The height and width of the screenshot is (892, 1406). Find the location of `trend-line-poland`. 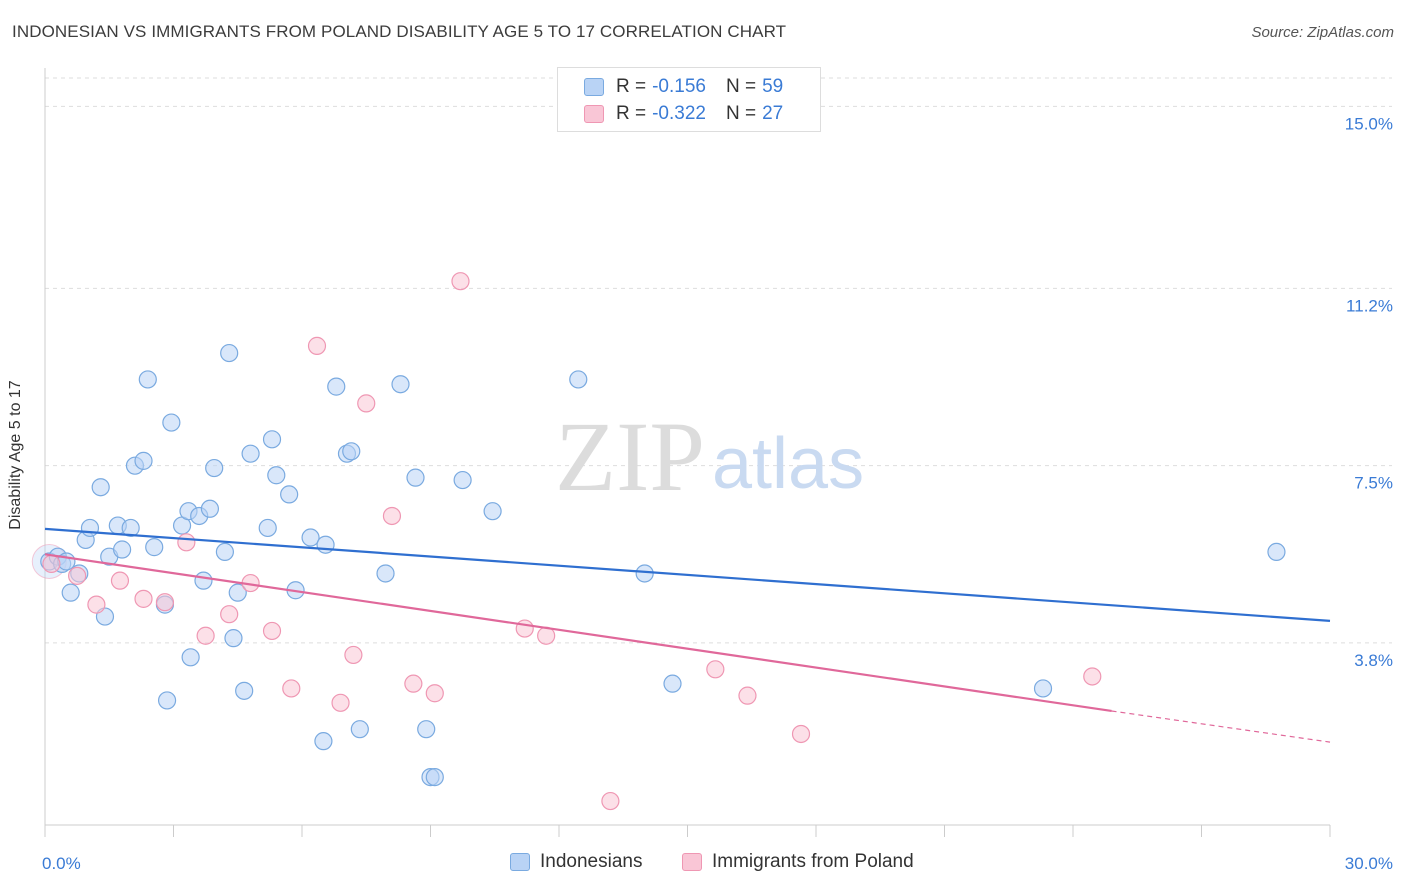

trend-line-poland is located at coordinates (578, 633).